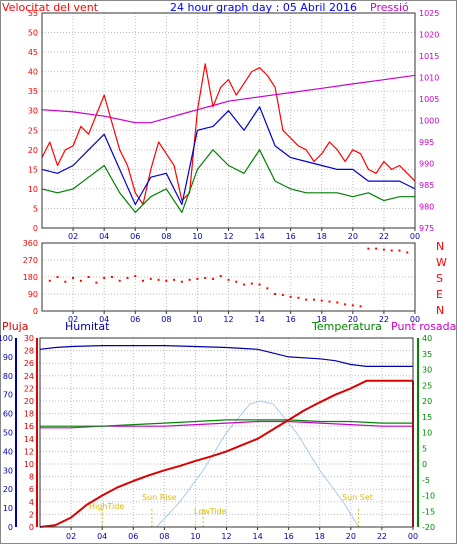 Image resolution: width=457 pixels, height=544 pixels. What do you see at coordinates (426, 228) in the screenshot?
I see `p1-pressure-tick-label: 975` at bounding box center [426, 228].